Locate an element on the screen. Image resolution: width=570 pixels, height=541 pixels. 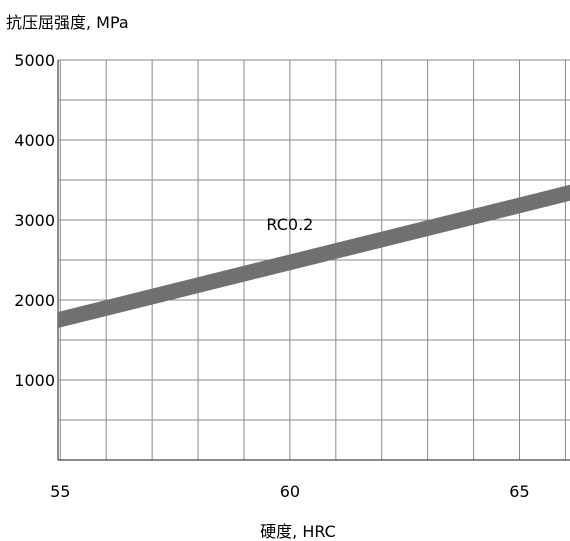
x-tick-label: 65 is located at coordinates (519, 491).